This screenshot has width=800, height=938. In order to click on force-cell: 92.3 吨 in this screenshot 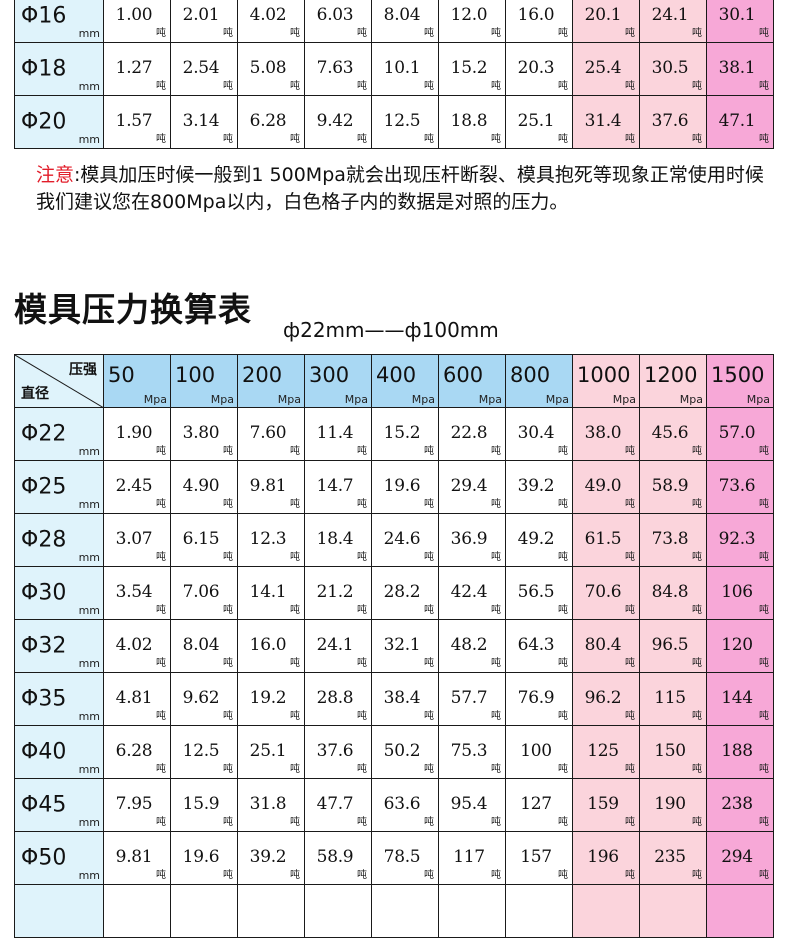, I will do `click(740, 540)`.